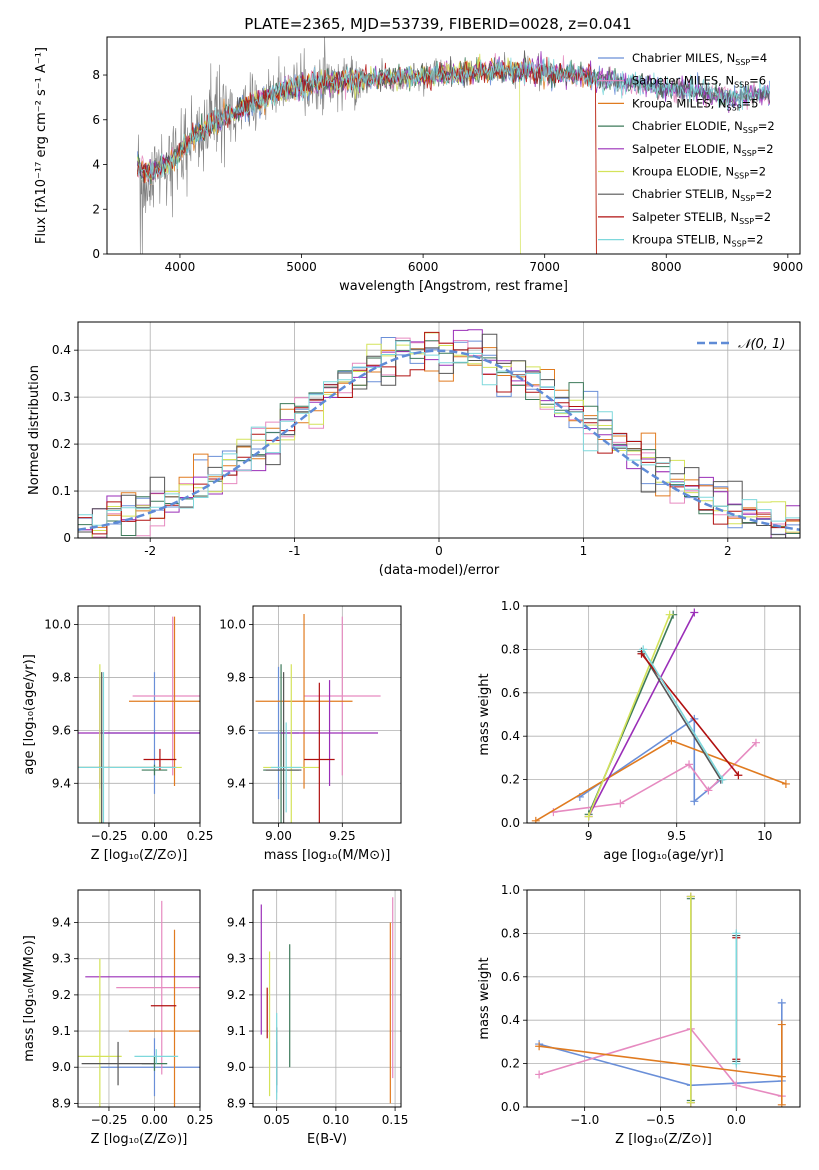 The width and height of the screenshot is (819, 1170). What do you see at coordinates (686, 194) in the screenshot?
I see `legend-label-text: Chabrier STELIB, N` at bounding box center [686, 194].